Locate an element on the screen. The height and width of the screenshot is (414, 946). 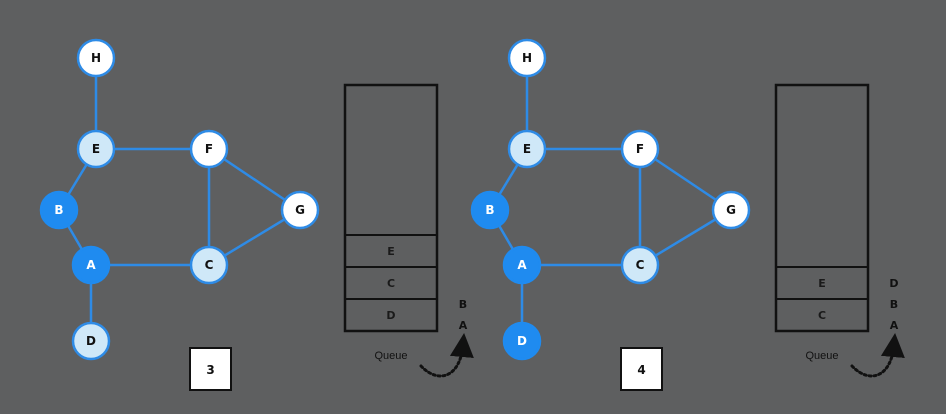
step-number-box: 4 is located at coordinates (641, 369).